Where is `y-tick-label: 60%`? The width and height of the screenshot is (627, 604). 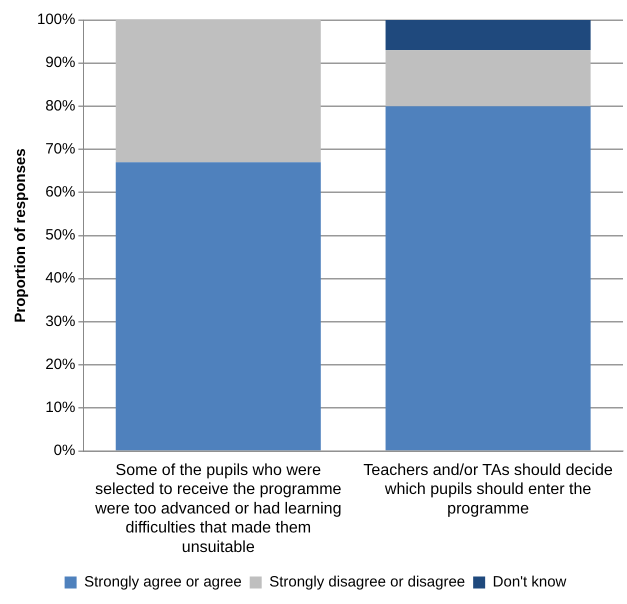 y-tick-label: 60% is located at coordinates (60, 192).